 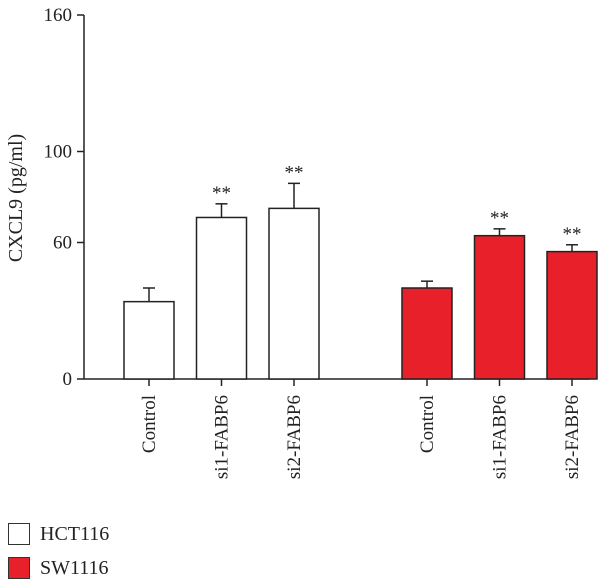 What do you see at coordinates (500, 437) in the screenshot?
I see `x-tick-label-sw1116-1: si1-FABP6` at bounding box center [500, 437].